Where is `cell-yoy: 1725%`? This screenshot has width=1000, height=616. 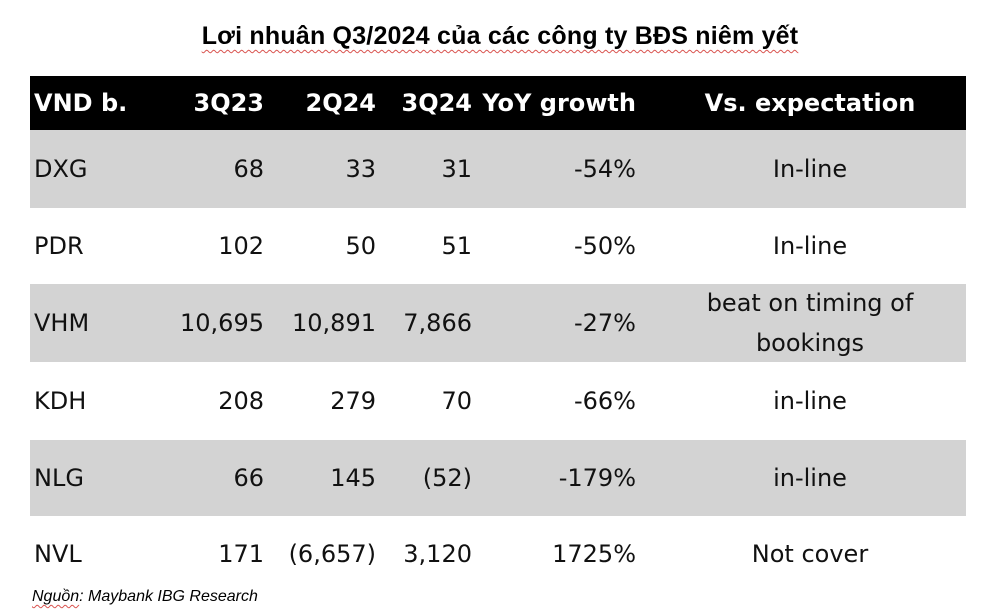
cell-yoy: 1725% is located at coordinates (594, 554).